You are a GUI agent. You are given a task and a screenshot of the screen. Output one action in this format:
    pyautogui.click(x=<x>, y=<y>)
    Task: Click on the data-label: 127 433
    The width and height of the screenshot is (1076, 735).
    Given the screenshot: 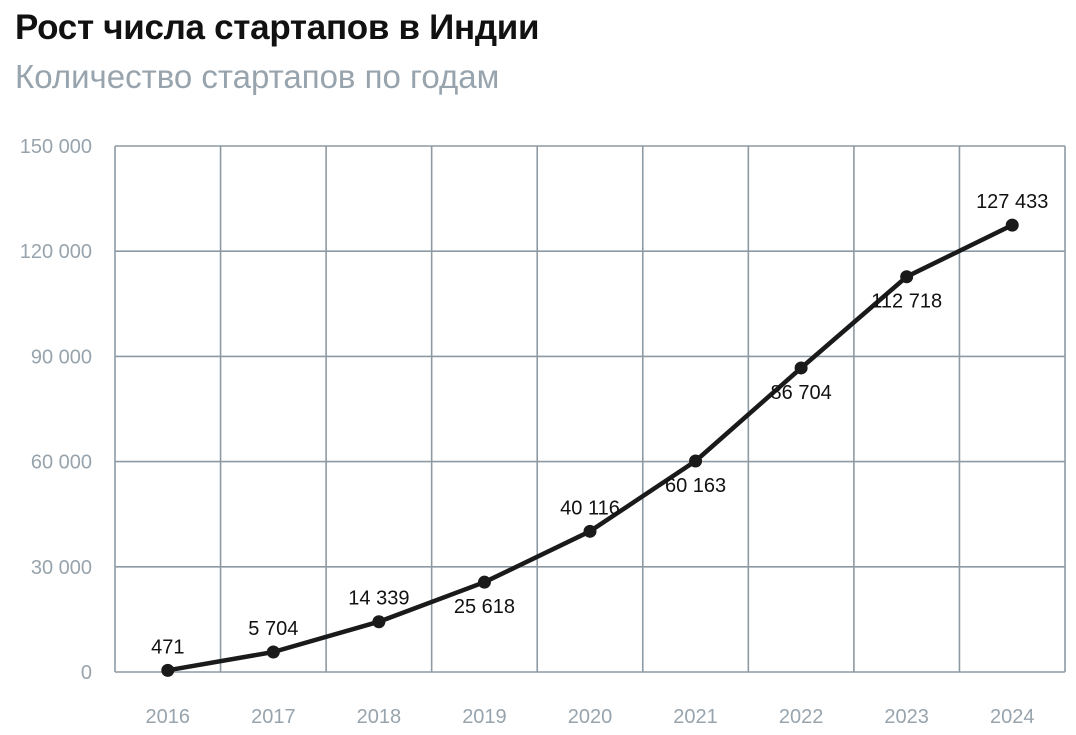 What is the action you would take?
    pyautogui.click(x=1012, y=202)
    